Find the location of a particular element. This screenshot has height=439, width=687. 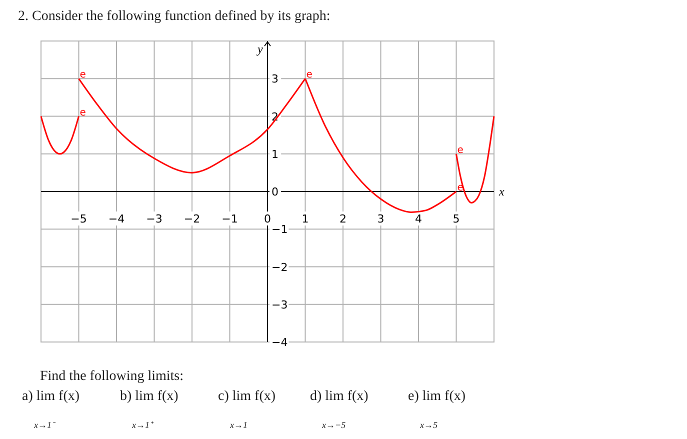

y-tick-label: 0 is located at coordinates (275, 192).